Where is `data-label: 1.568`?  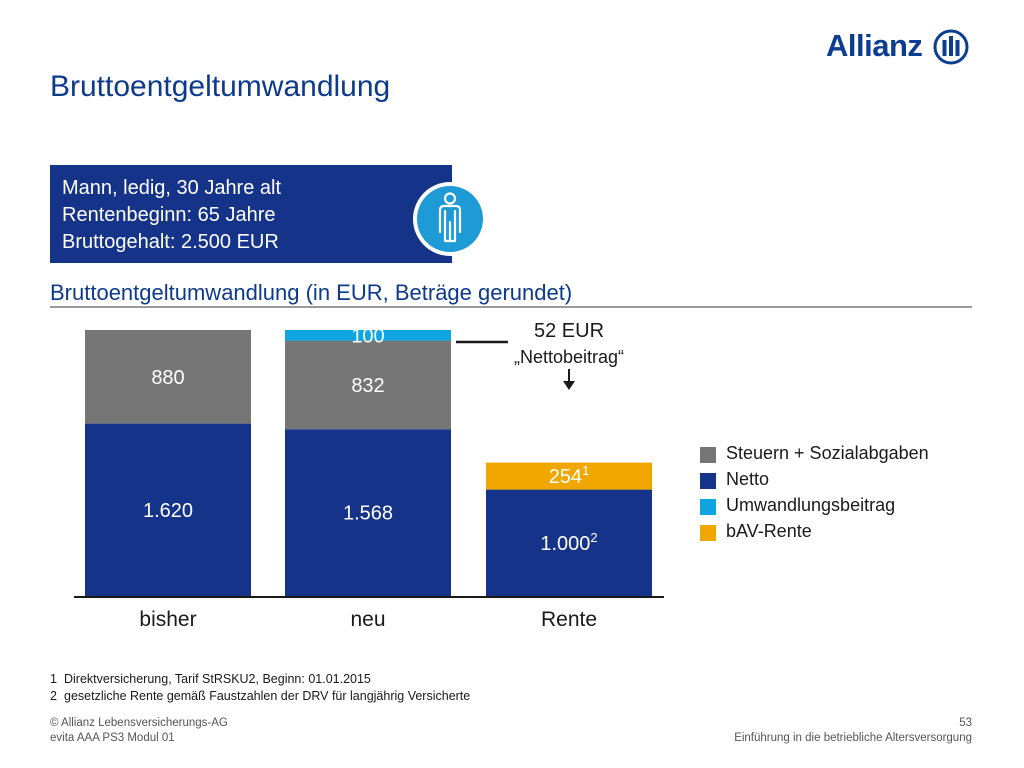
data-label: 1.568 is located at coordinates (368, 514).